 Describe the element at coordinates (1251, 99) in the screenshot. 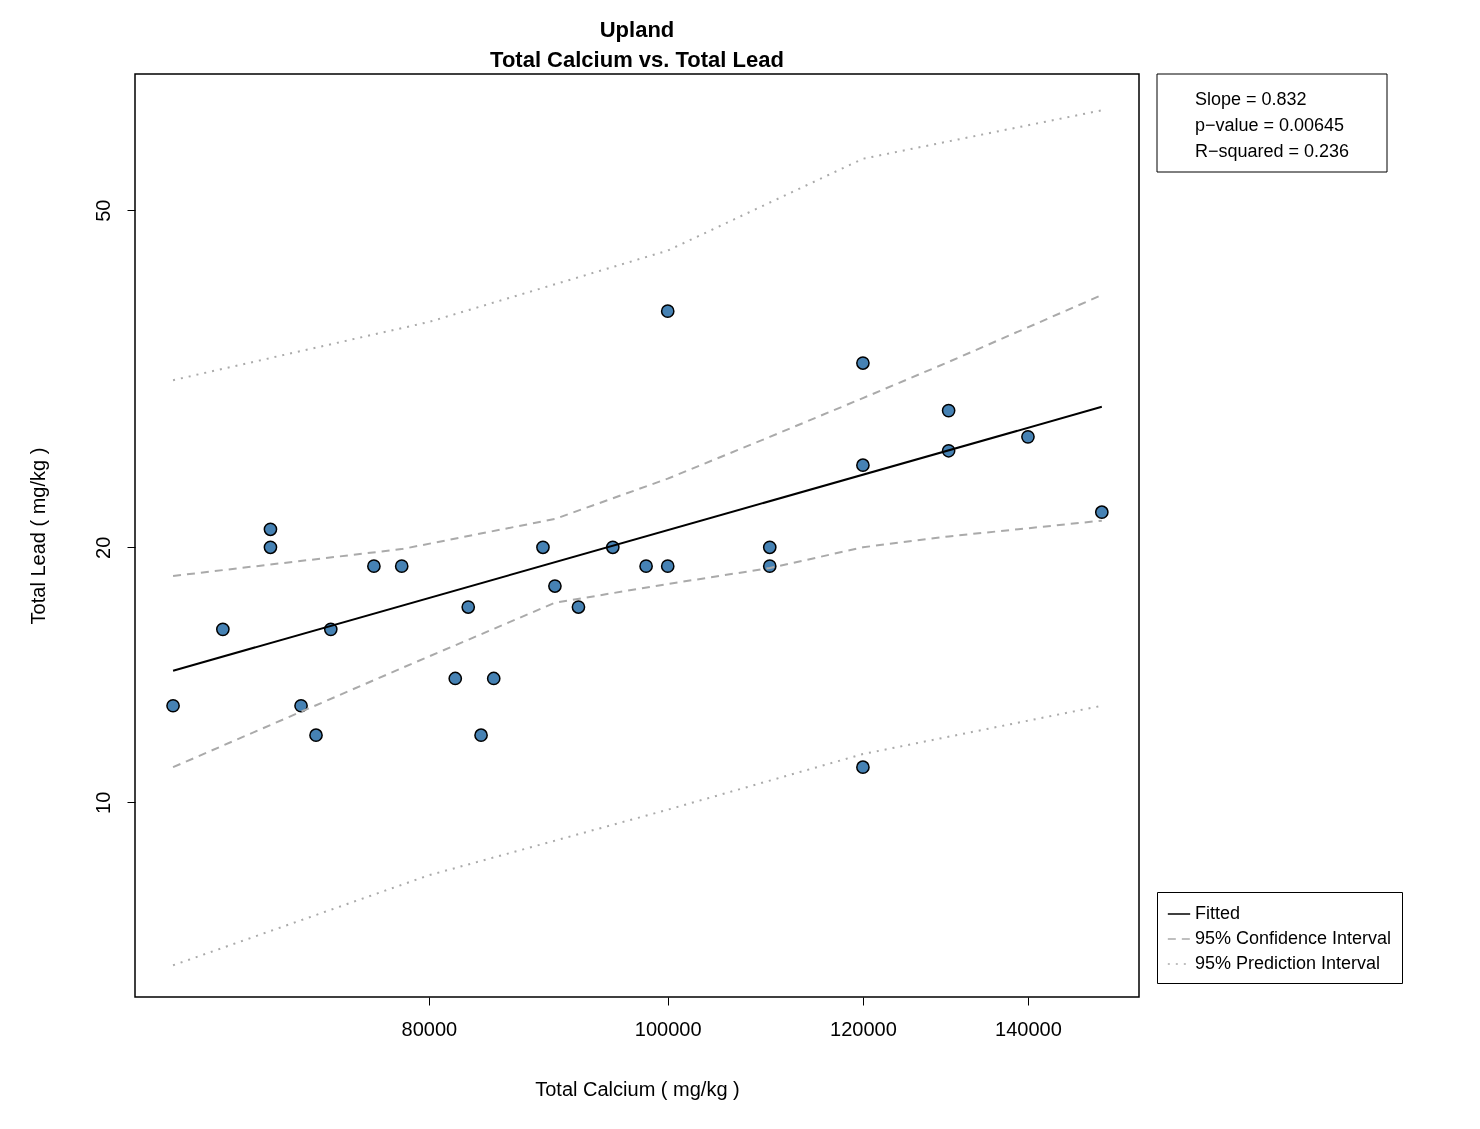

I see `text: Slope = 0.832` at that location.